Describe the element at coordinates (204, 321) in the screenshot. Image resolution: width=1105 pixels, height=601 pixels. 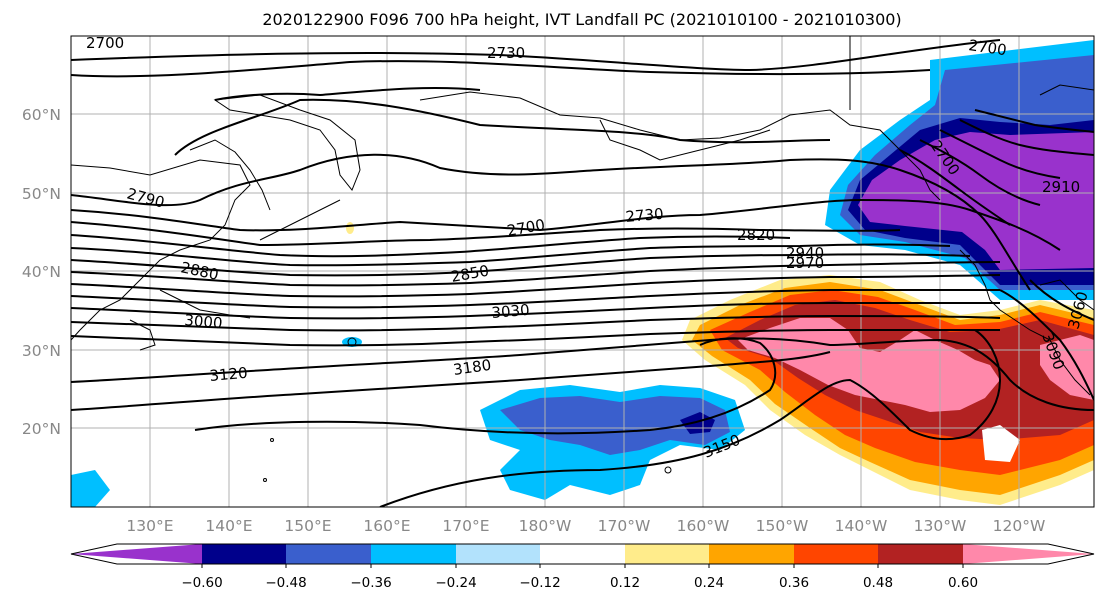
I see `contour-label: 3000` at that location.